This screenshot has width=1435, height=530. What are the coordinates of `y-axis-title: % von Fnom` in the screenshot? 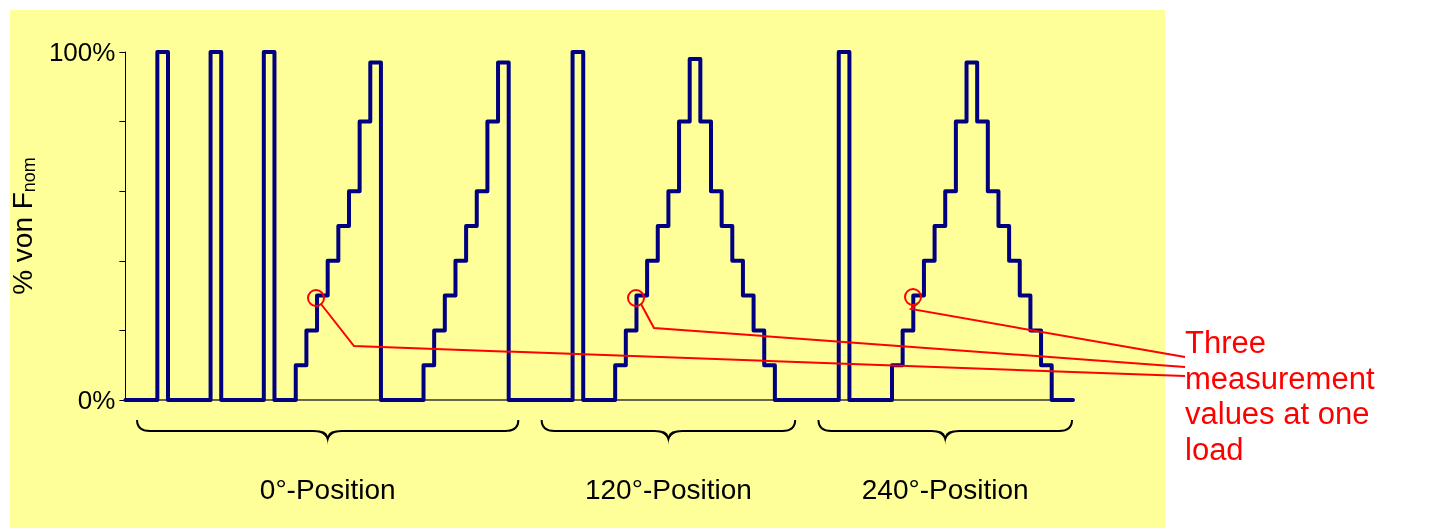 It's located at (22, 226).